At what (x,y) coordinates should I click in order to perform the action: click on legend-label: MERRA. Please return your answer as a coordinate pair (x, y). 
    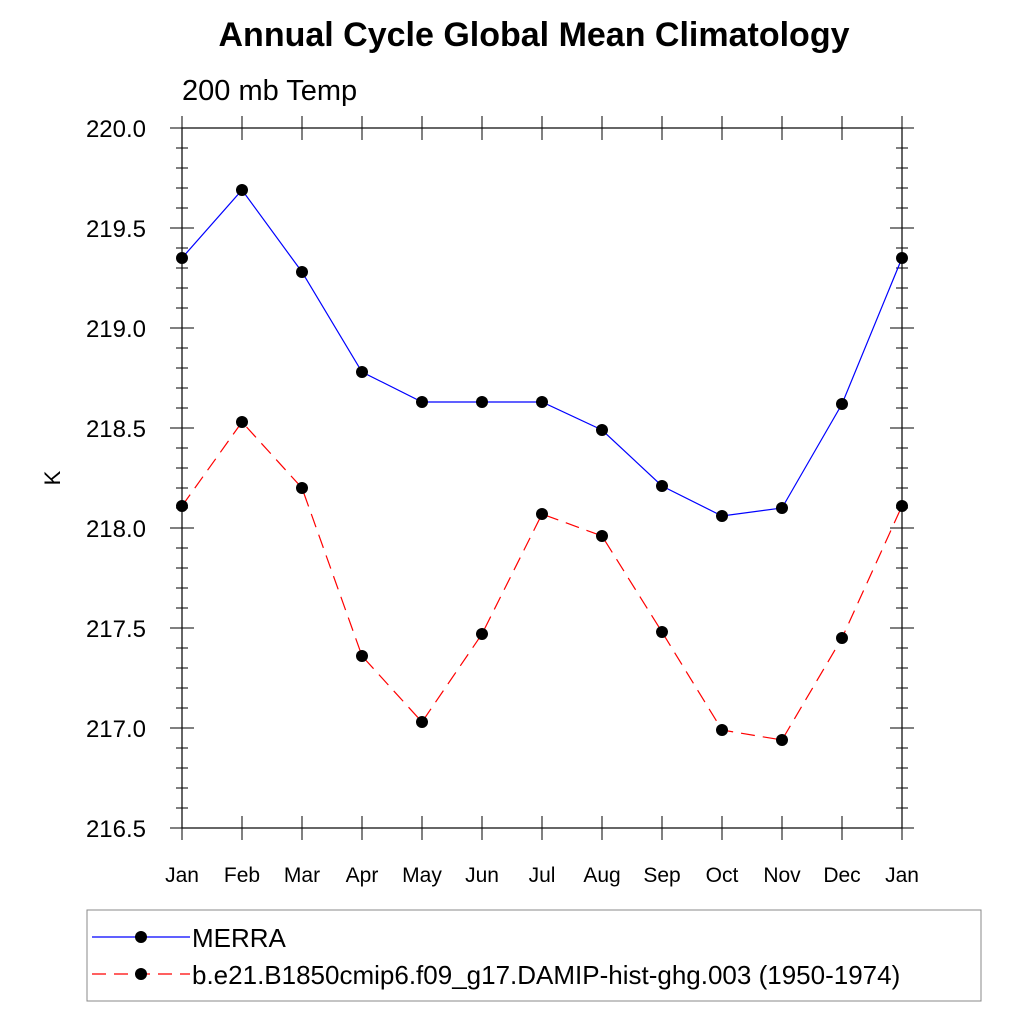
    Looking at the image, I should click on (239, 938).